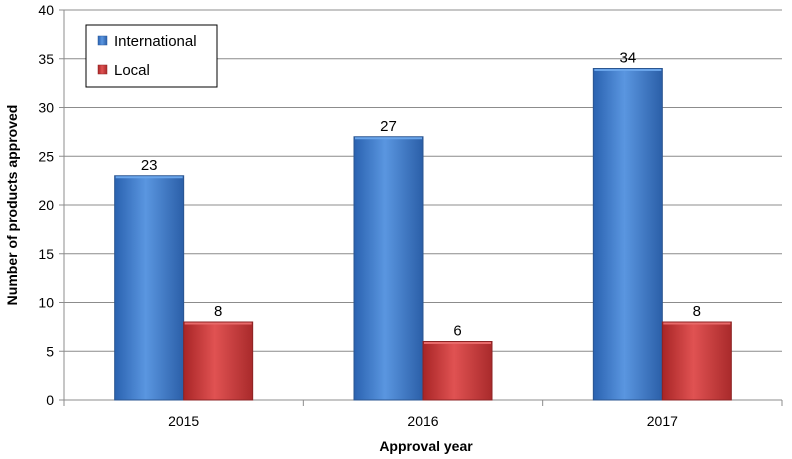 This screenshot has width=792, height=459. I want to click on x-axis-title: Approval year, so click(426, 446).